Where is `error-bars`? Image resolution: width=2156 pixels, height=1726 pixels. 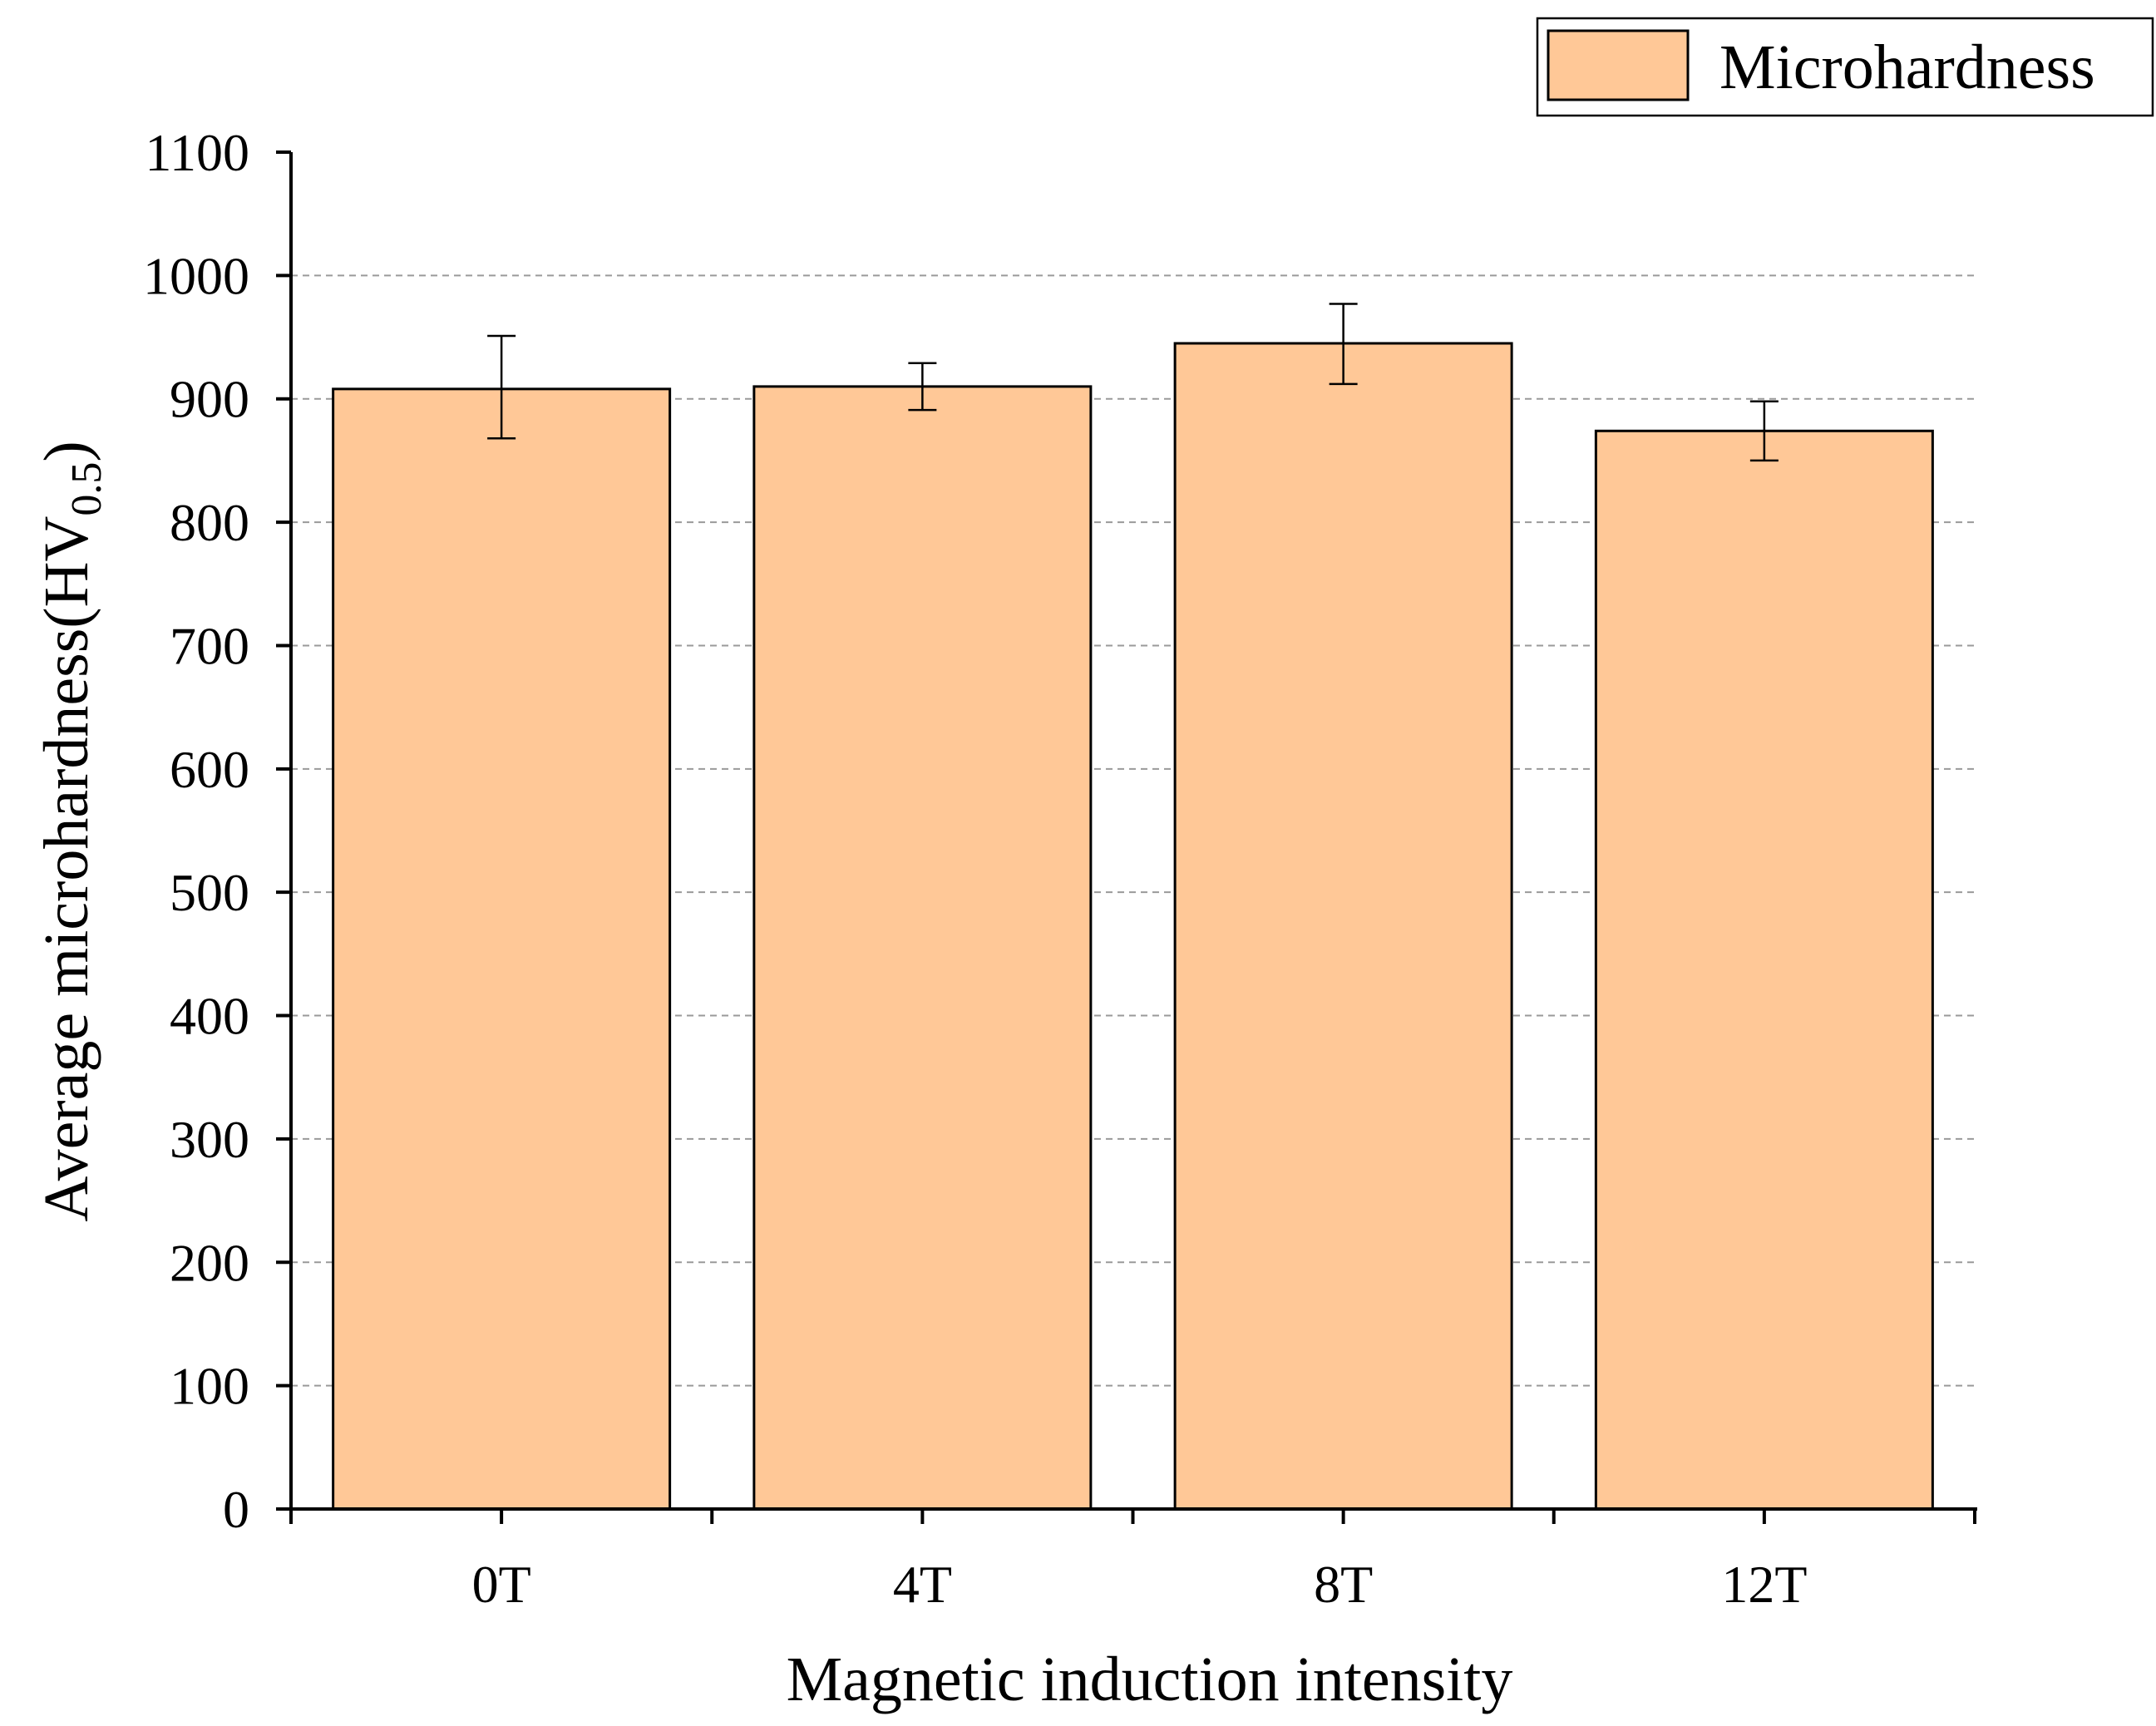 error-bars is located at coordinates (1133, 382).